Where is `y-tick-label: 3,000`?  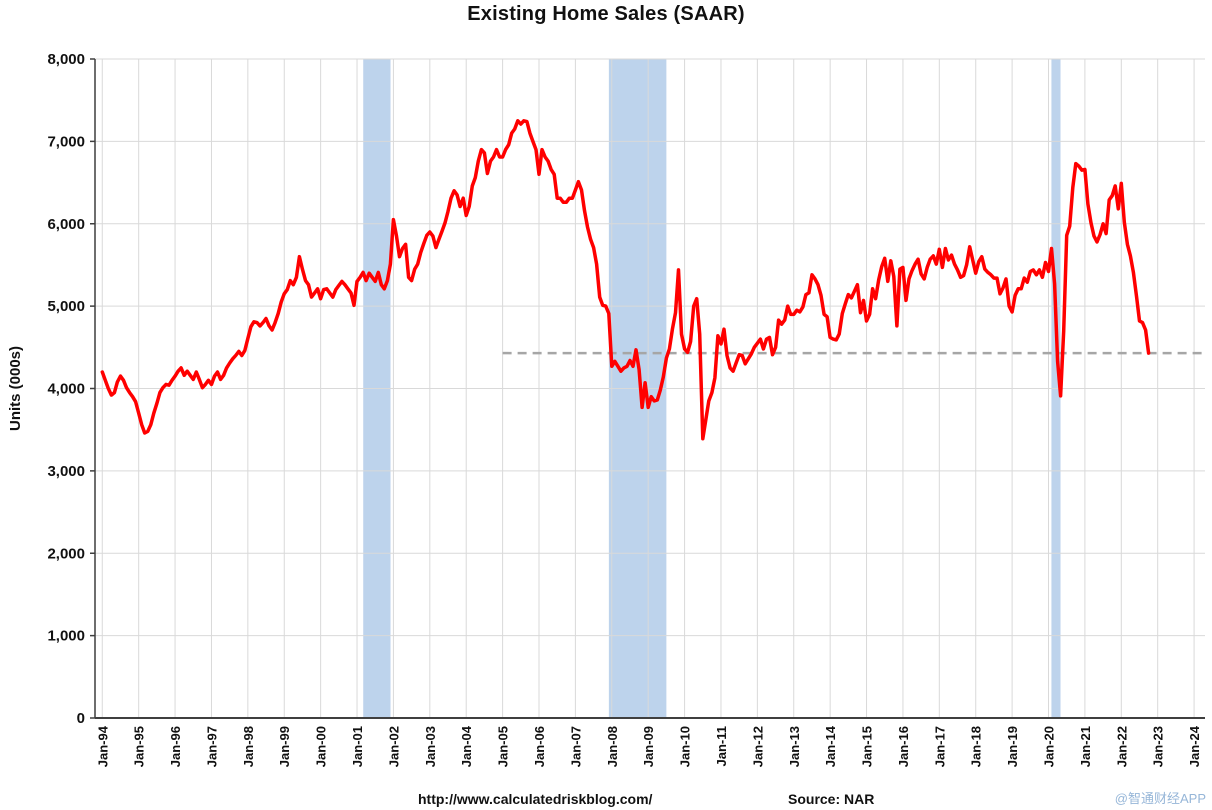
y-tick-label: 3,000 is located at coordinates (66, 471).